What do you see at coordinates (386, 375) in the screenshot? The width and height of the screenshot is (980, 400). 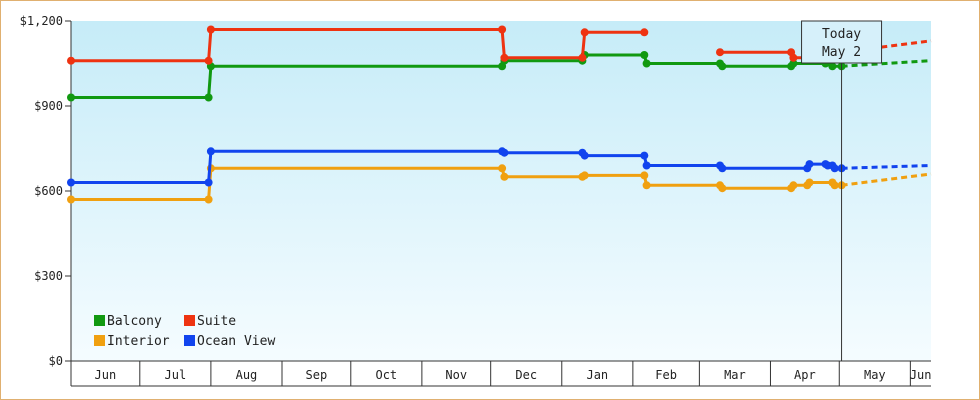 I see `x-tick-label: Oct` at bounding box center [386, 375].